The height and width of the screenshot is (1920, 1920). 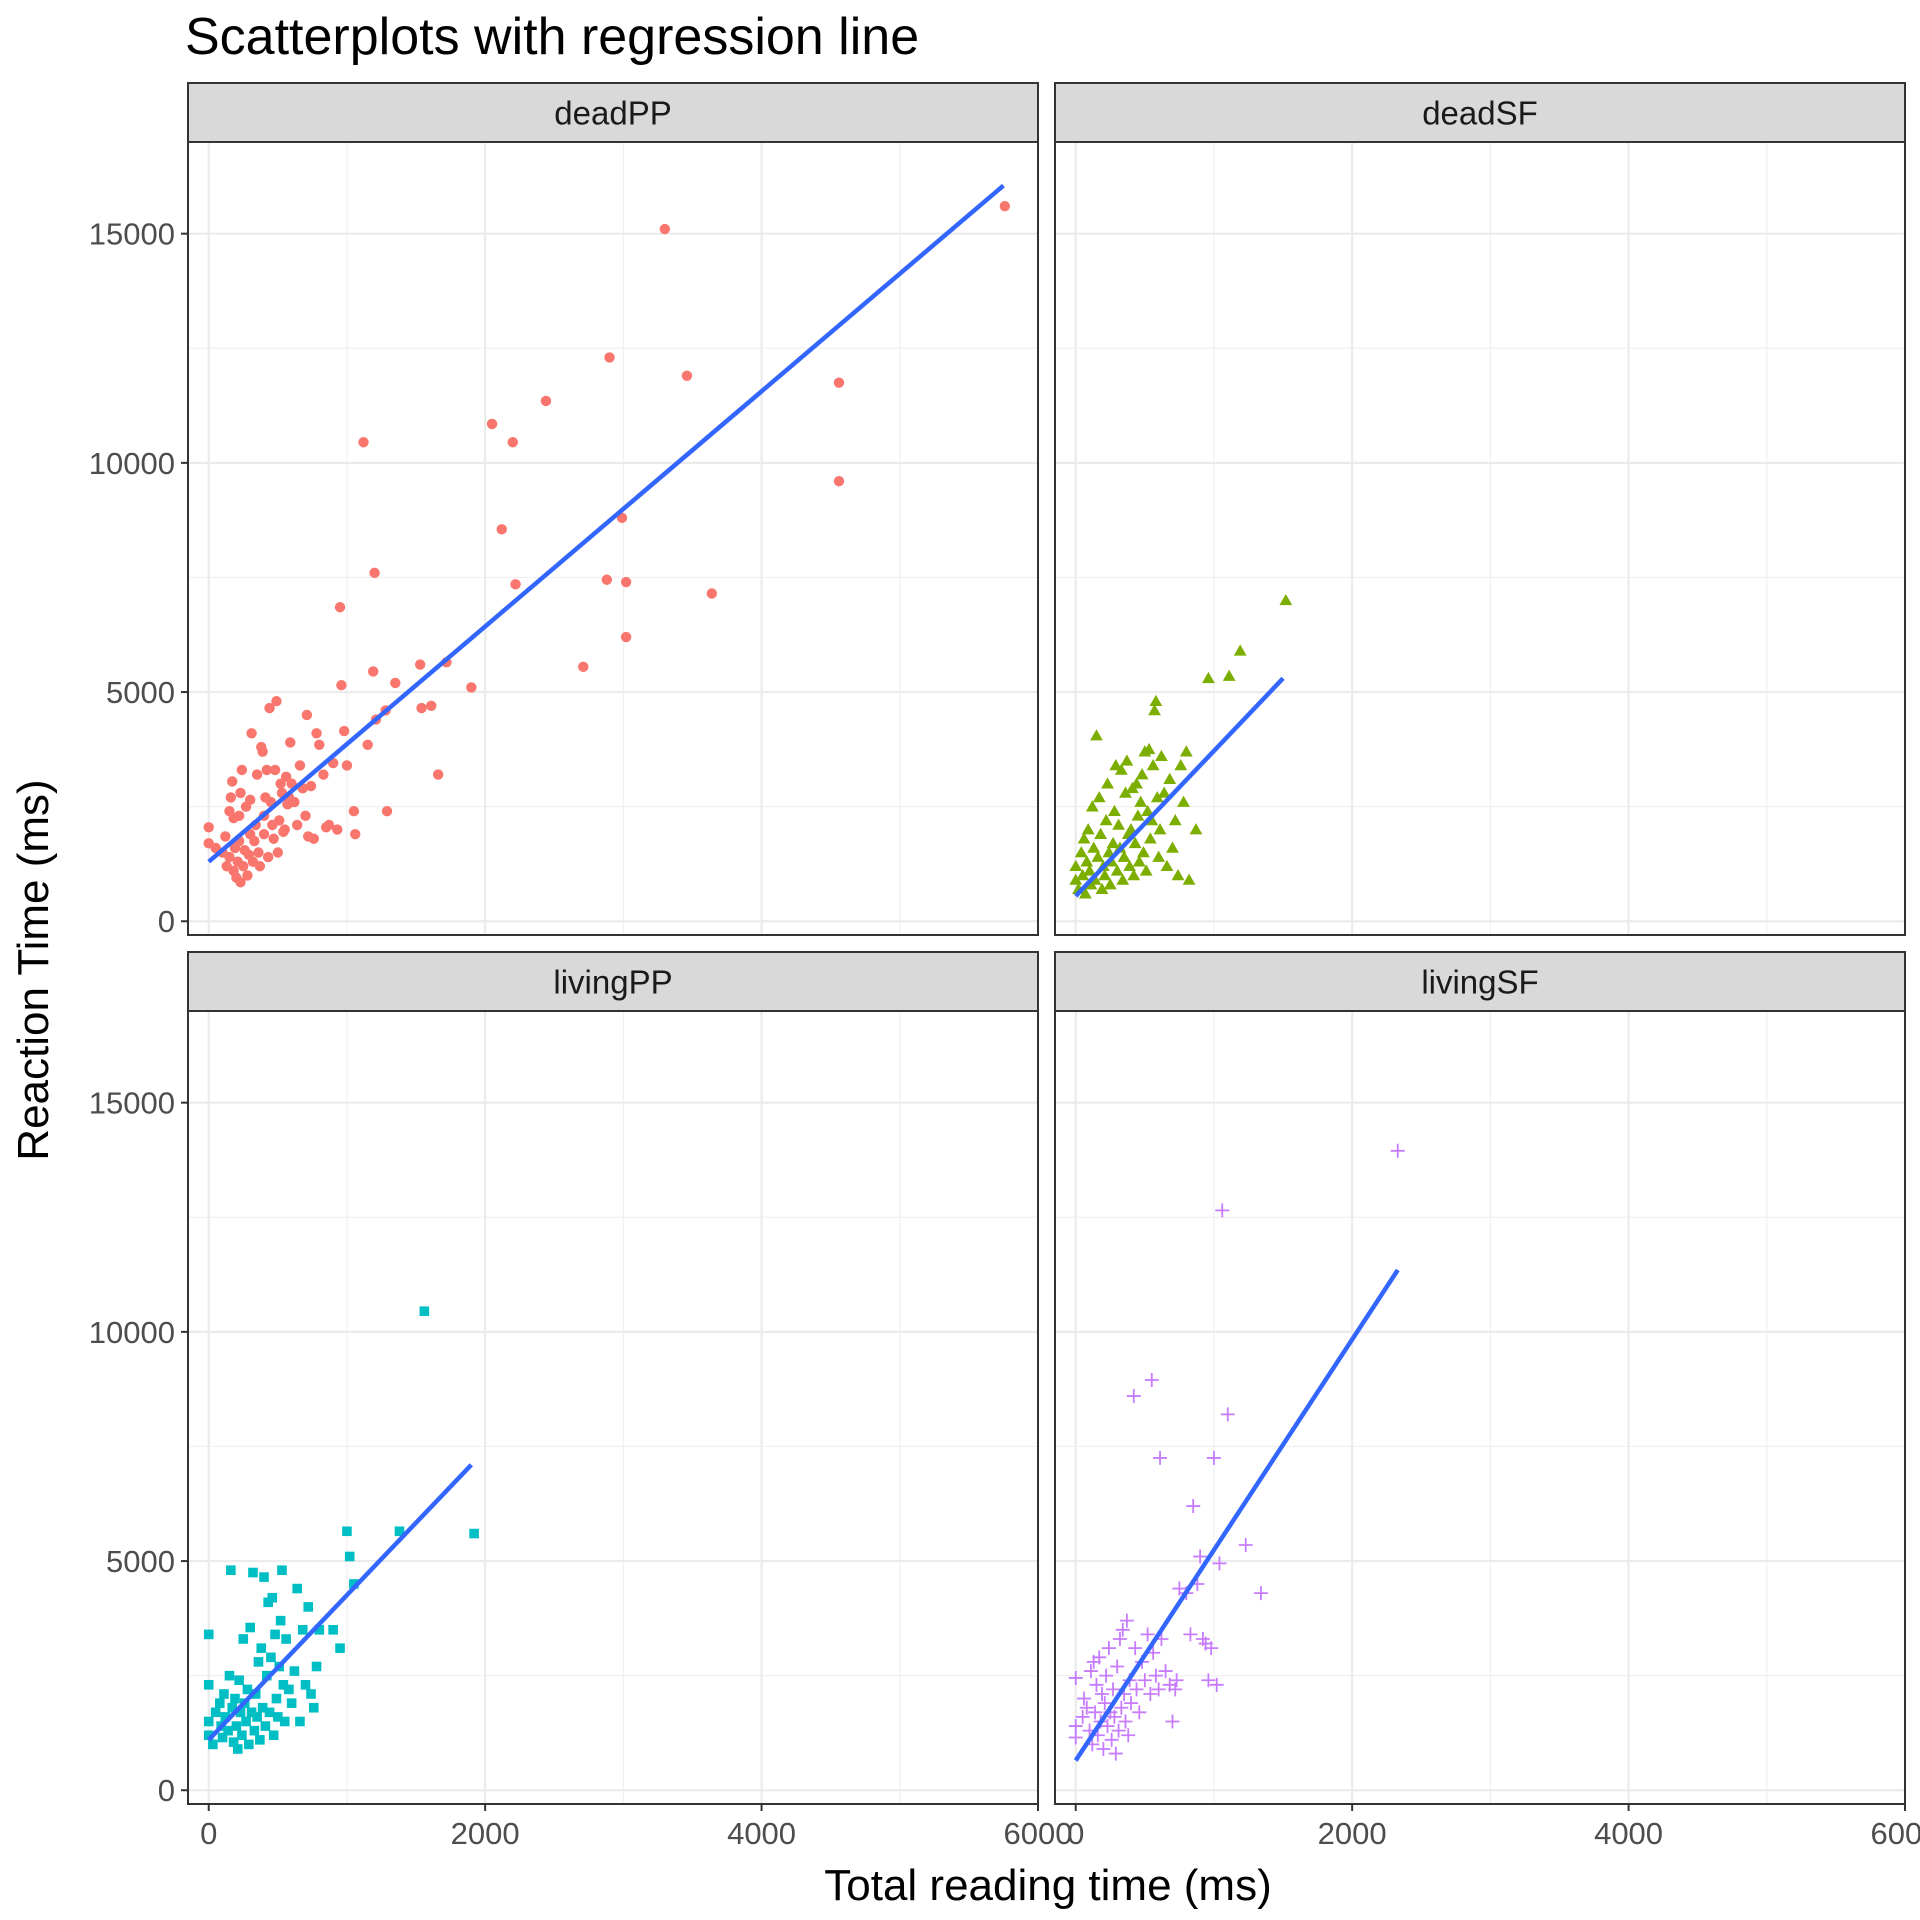 What do you see at coordinates (613, 981) in the screenshot?
I see `facet-strip` at bounding box center [613, 981].